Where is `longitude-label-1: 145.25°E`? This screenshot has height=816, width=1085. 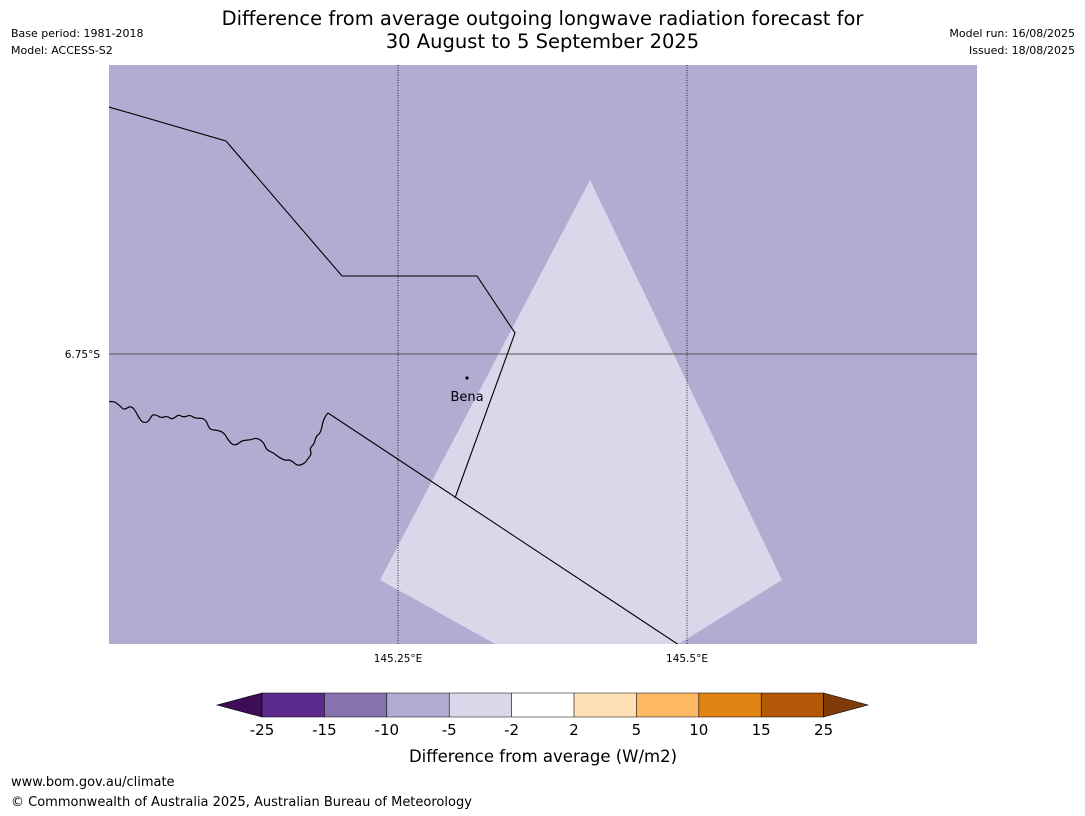
longitude-label-1: 145.25°E is located at coordinates (398, 659).